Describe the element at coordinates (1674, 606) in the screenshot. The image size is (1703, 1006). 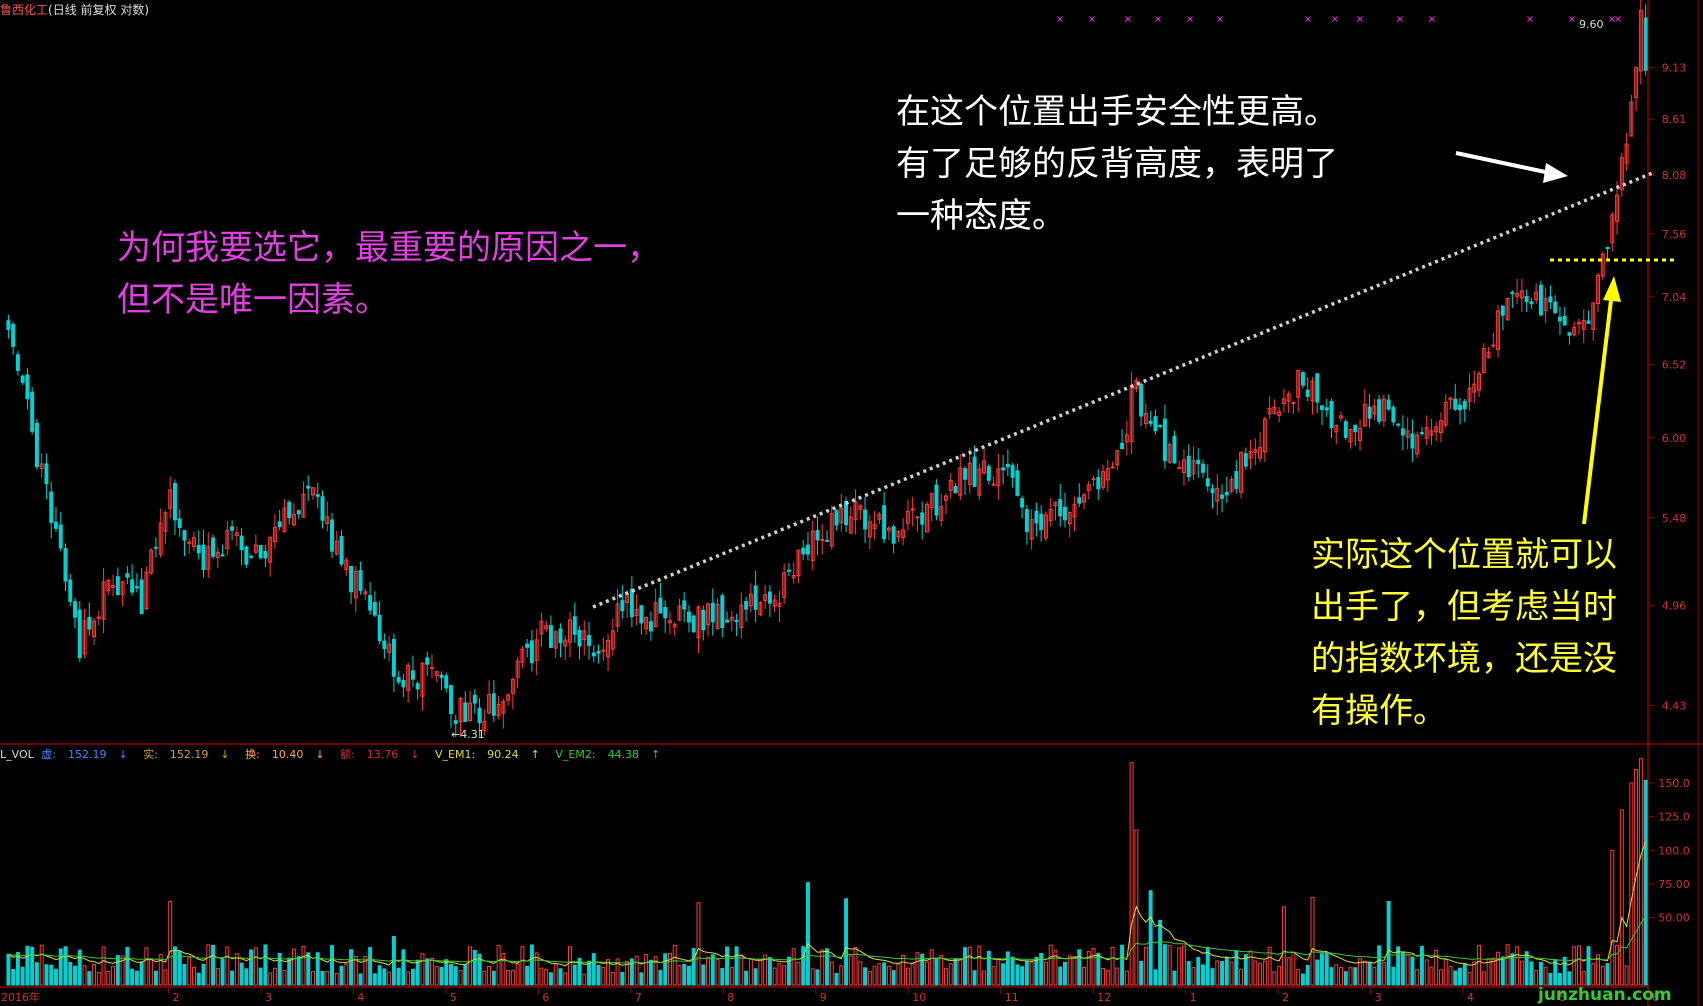
I see `price-tick-label-8: 4.96` at that location.